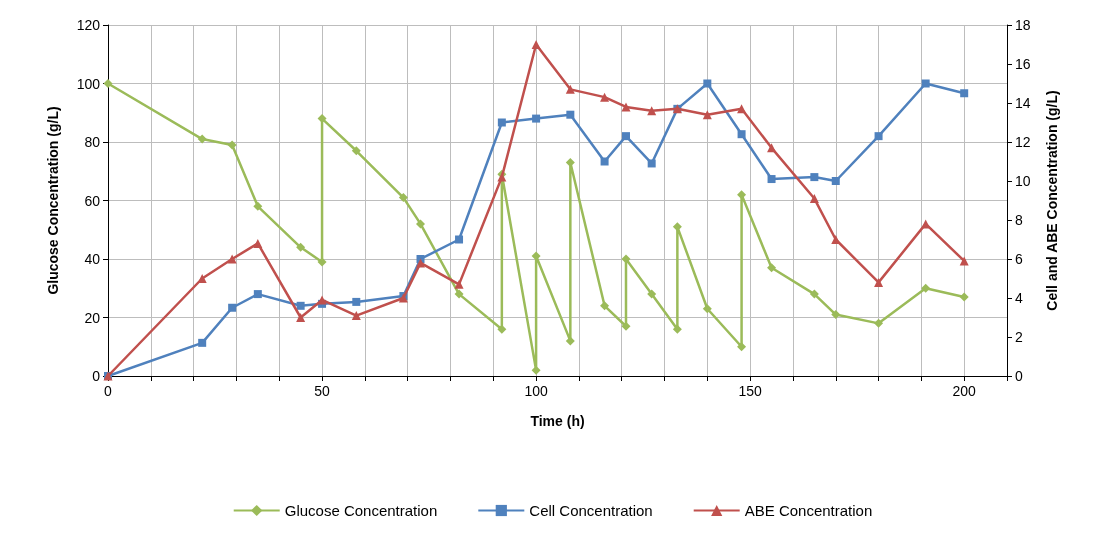 This screenshot has width=1105, height=535. Describe the element at coordinates (88, 25) in the screenshot. I see `y-tick-label: 120` at that location.